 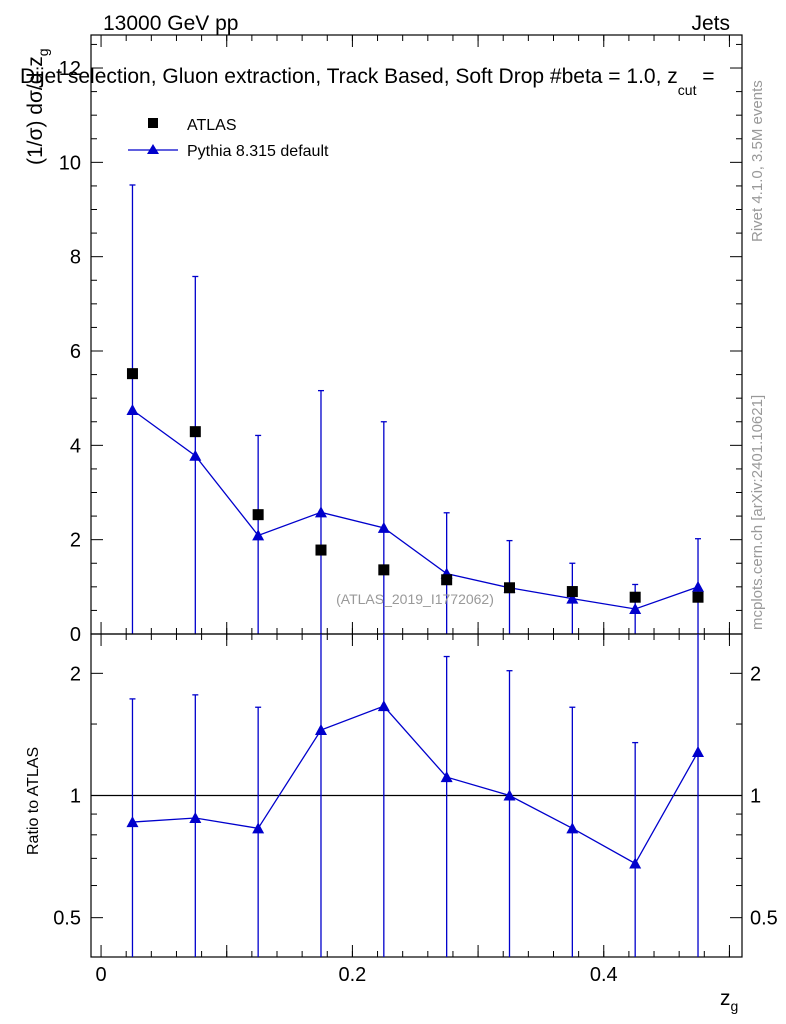 What do you see at coordinates (70, 69) in the screenshot?
I see `main-y-tick-label: 12` at bounding box center [70, 69].